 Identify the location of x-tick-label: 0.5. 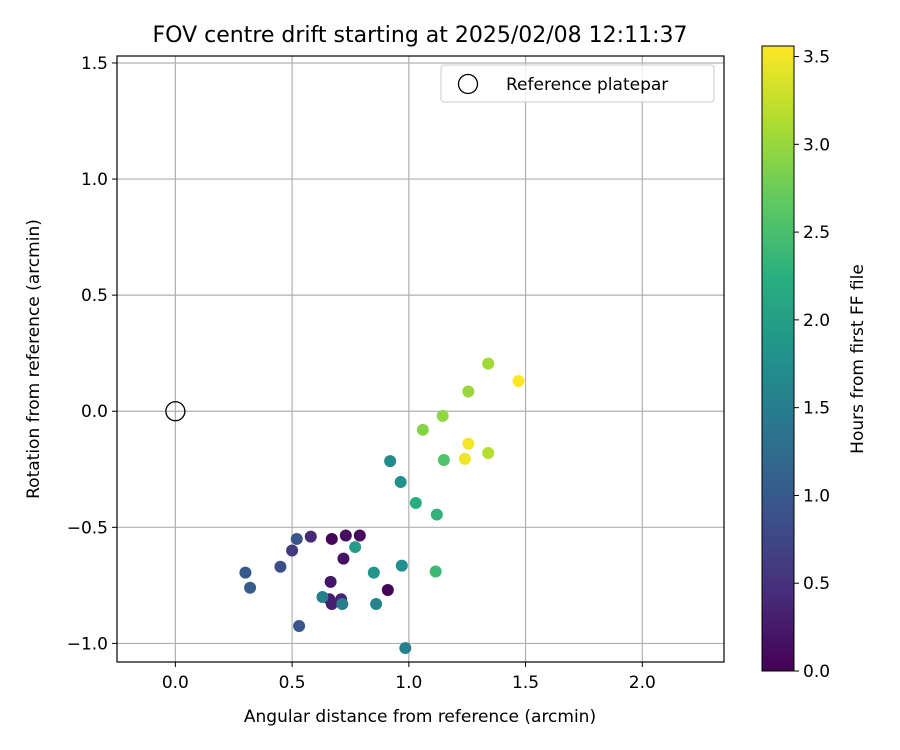
(292, 683).